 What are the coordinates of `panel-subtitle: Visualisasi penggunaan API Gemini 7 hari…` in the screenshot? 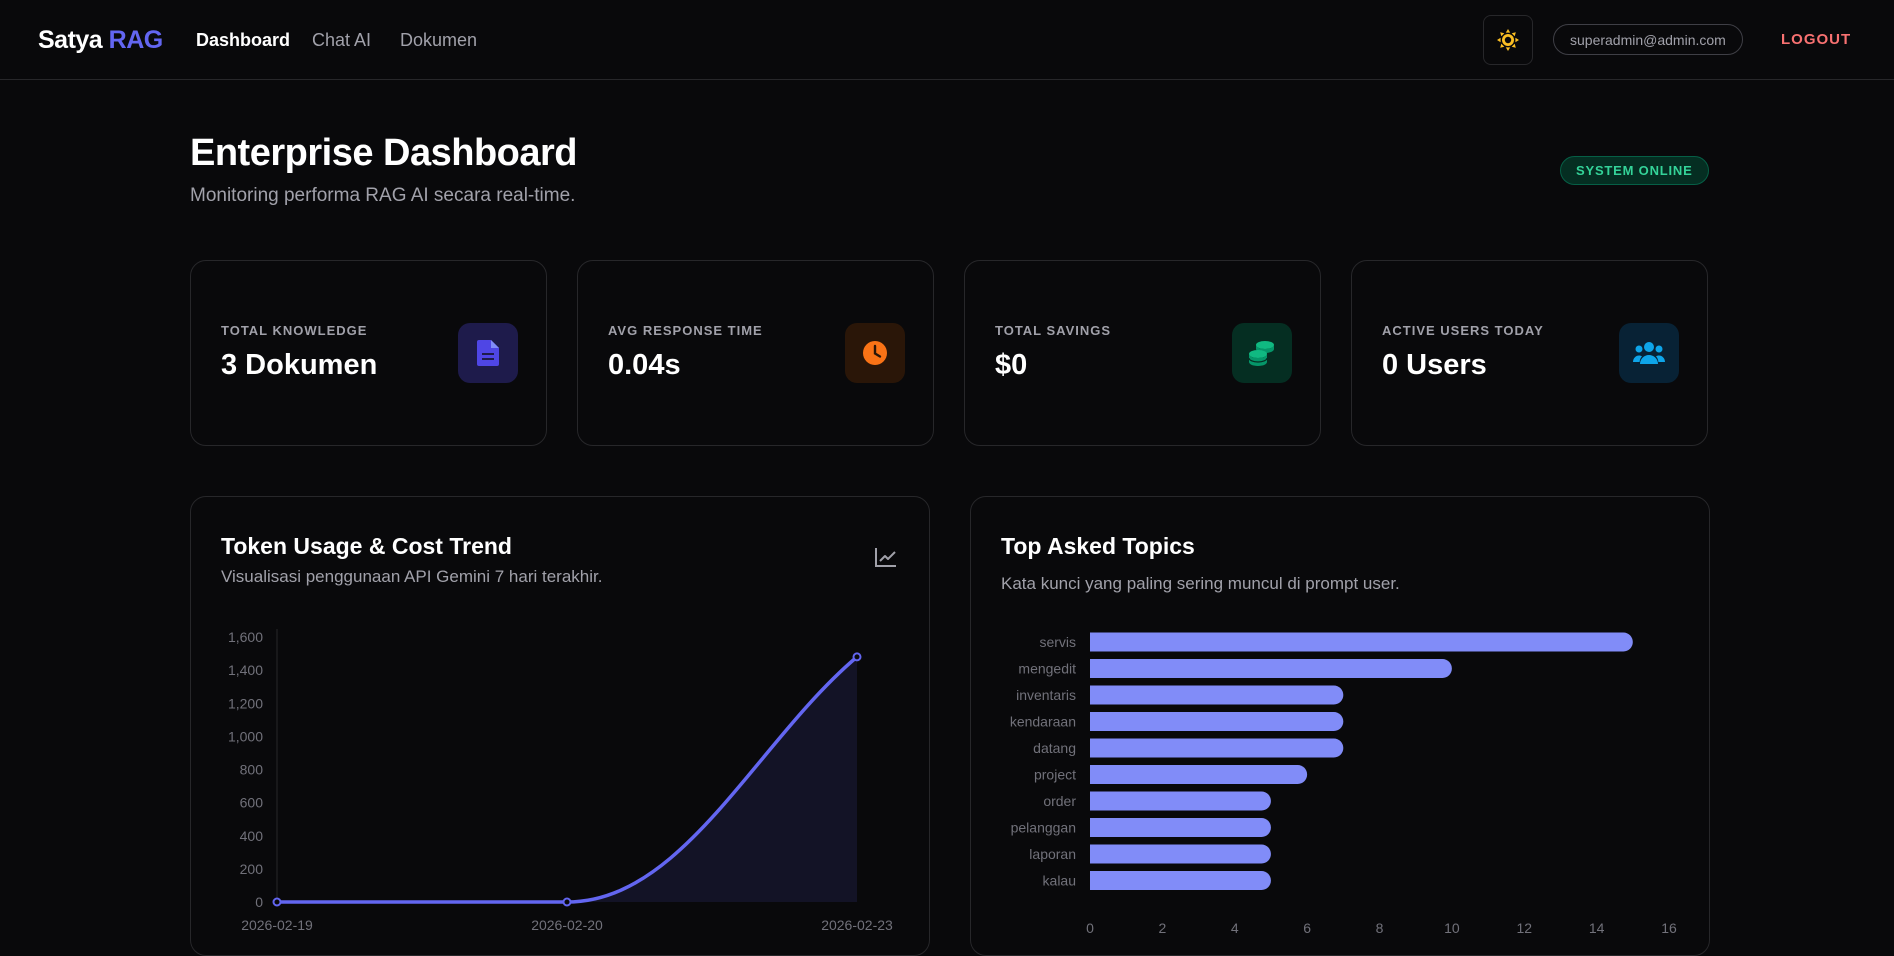 It's located at (412, 576).